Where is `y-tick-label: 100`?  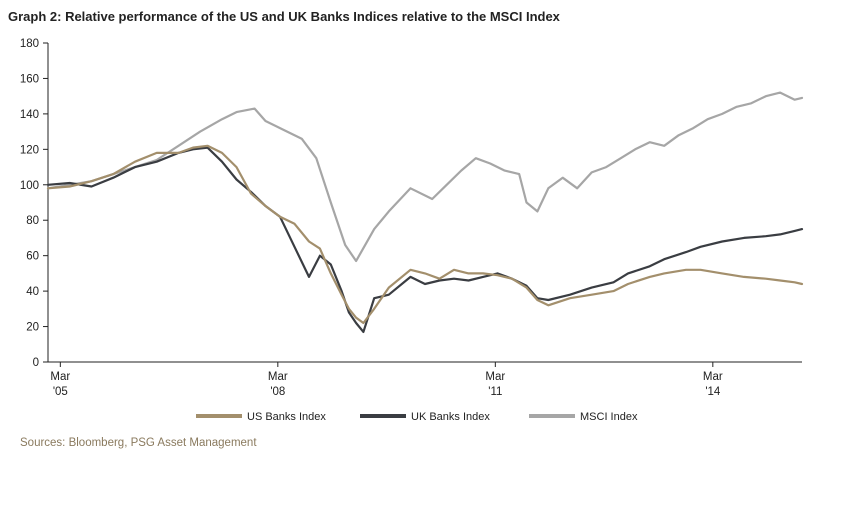 y-tick-label: 100 is located at coordinates (29, 186).